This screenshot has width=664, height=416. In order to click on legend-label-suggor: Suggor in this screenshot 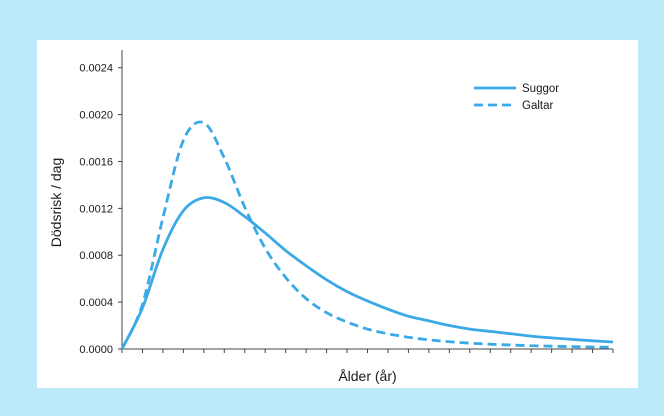, I will do `click(540, 89)`.